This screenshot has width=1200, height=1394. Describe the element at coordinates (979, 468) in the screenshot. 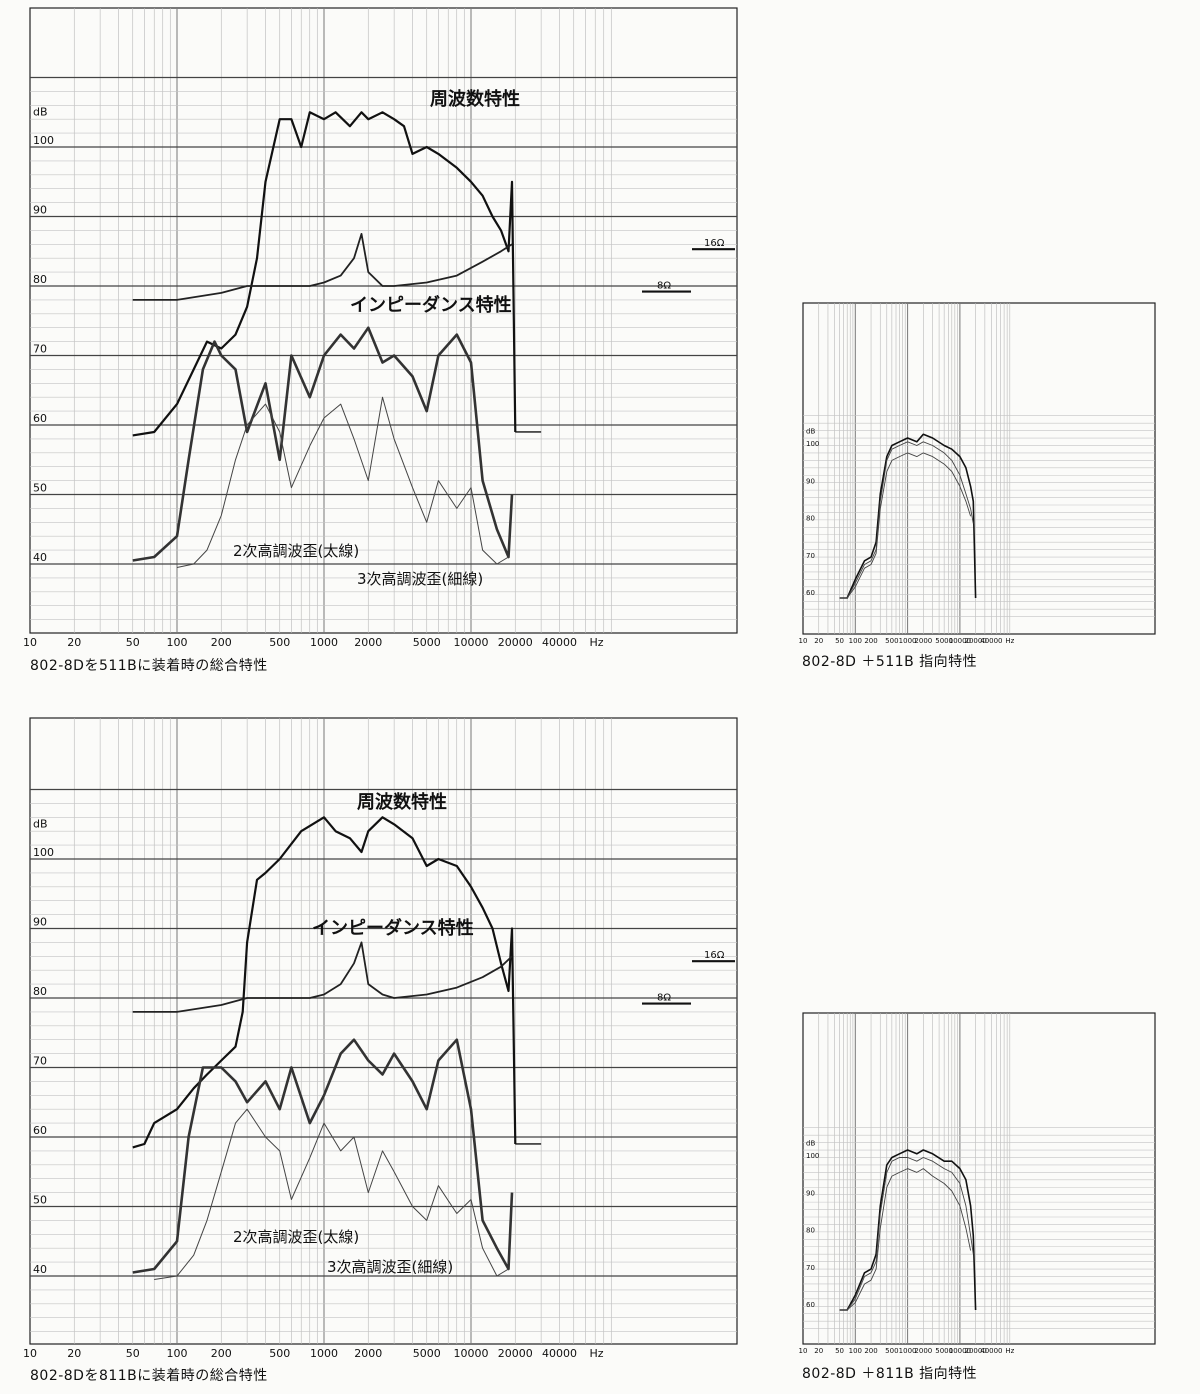

I see `plot-frame` at that location.